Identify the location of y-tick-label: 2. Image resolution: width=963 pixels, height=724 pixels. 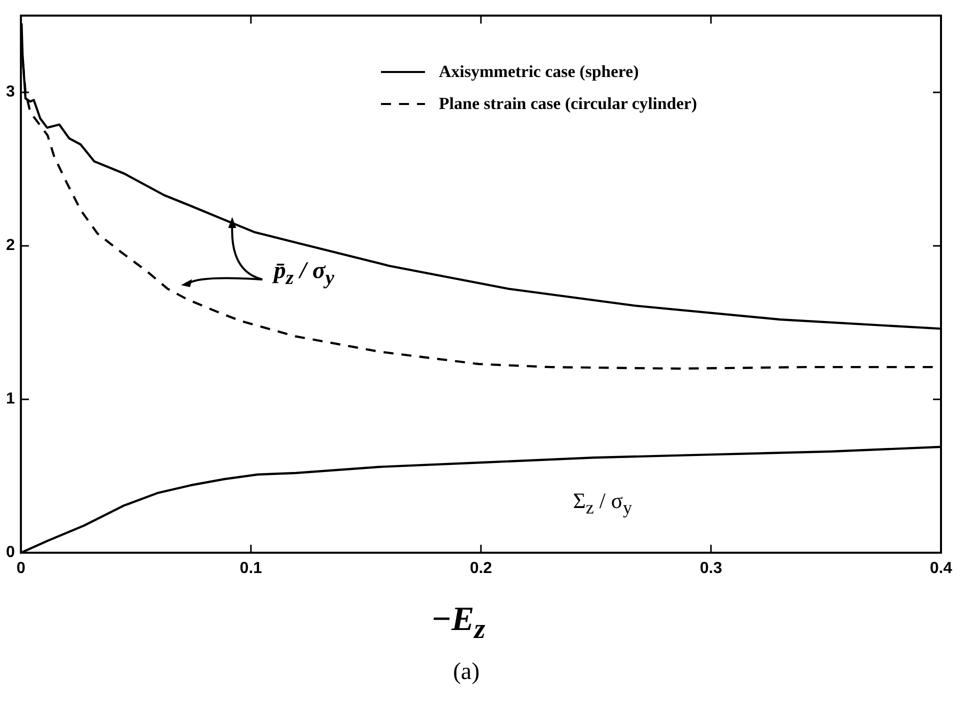
(10, 245).